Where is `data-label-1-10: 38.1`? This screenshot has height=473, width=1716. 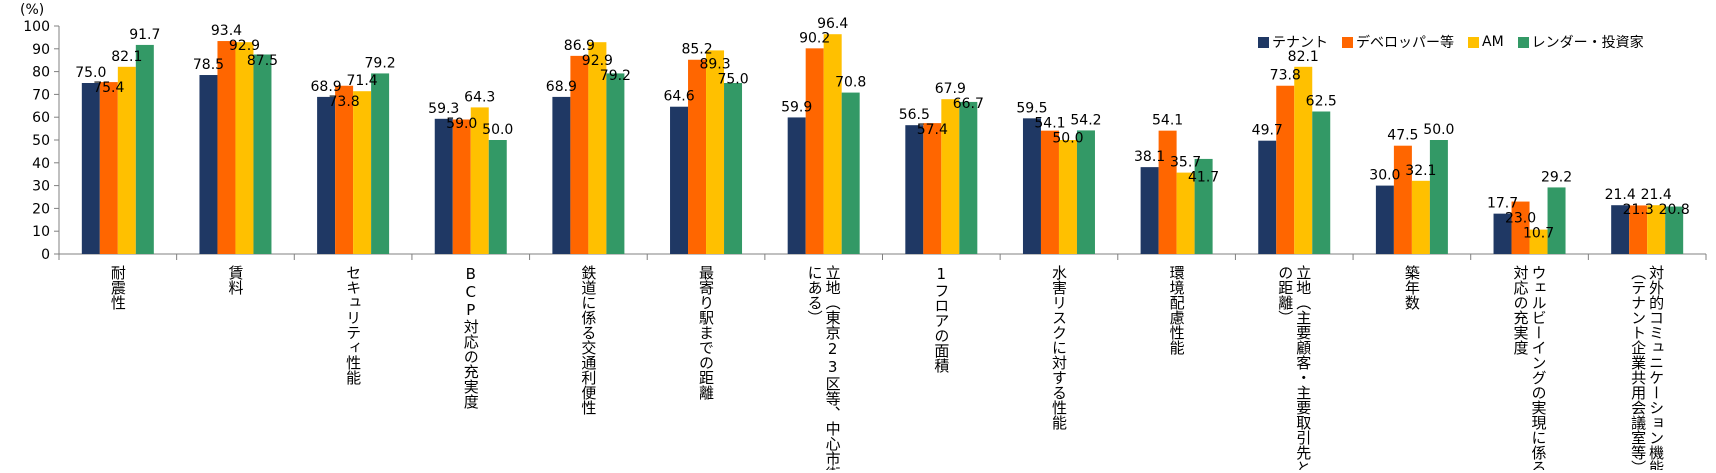
data-label-1-10: 38.1 is located at coordinates (1149, 157).